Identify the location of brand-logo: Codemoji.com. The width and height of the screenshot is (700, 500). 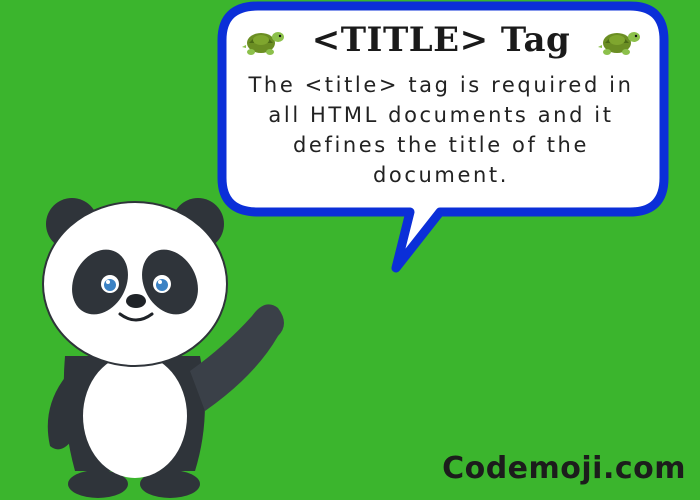
(564, 468).